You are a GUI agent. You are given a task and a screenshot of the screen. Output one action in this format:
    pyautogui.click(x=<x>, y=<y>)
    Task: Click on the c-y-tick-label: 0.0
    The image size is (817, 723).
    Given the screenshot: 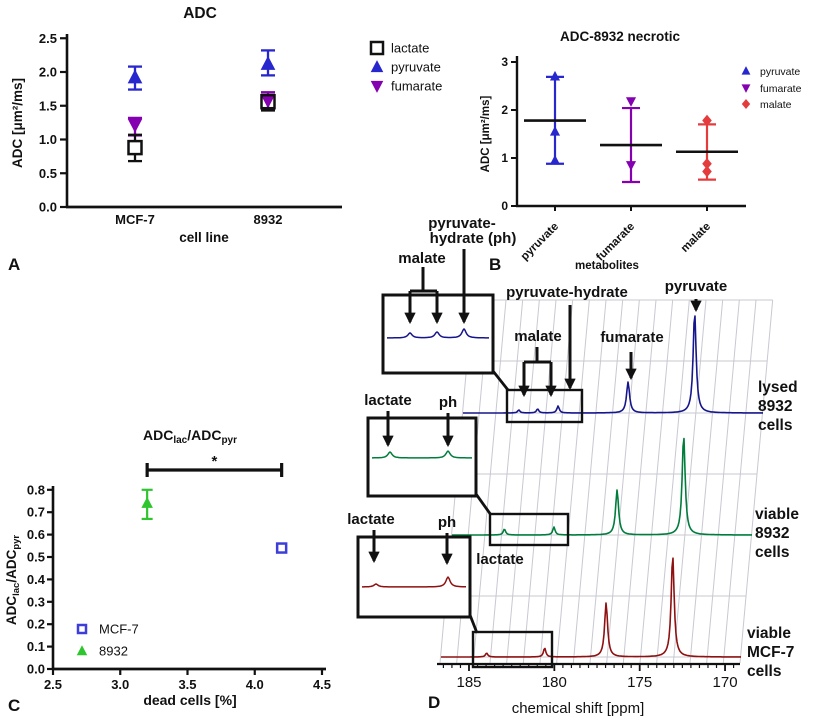 What is the action you would take?
    pyautogui.click(x=36, y=669)
    